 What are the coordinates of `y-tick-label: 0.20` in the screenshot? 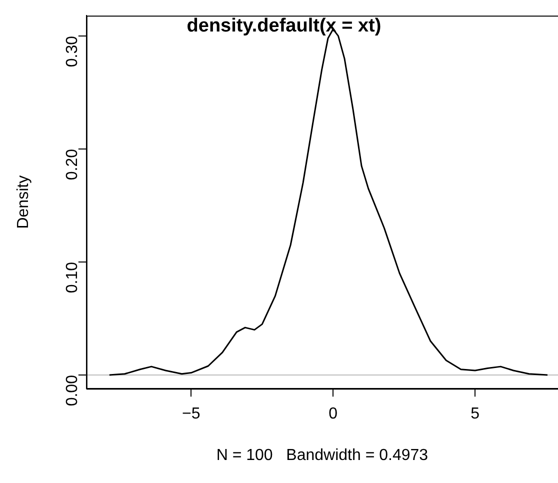 It's located at (72, 164).